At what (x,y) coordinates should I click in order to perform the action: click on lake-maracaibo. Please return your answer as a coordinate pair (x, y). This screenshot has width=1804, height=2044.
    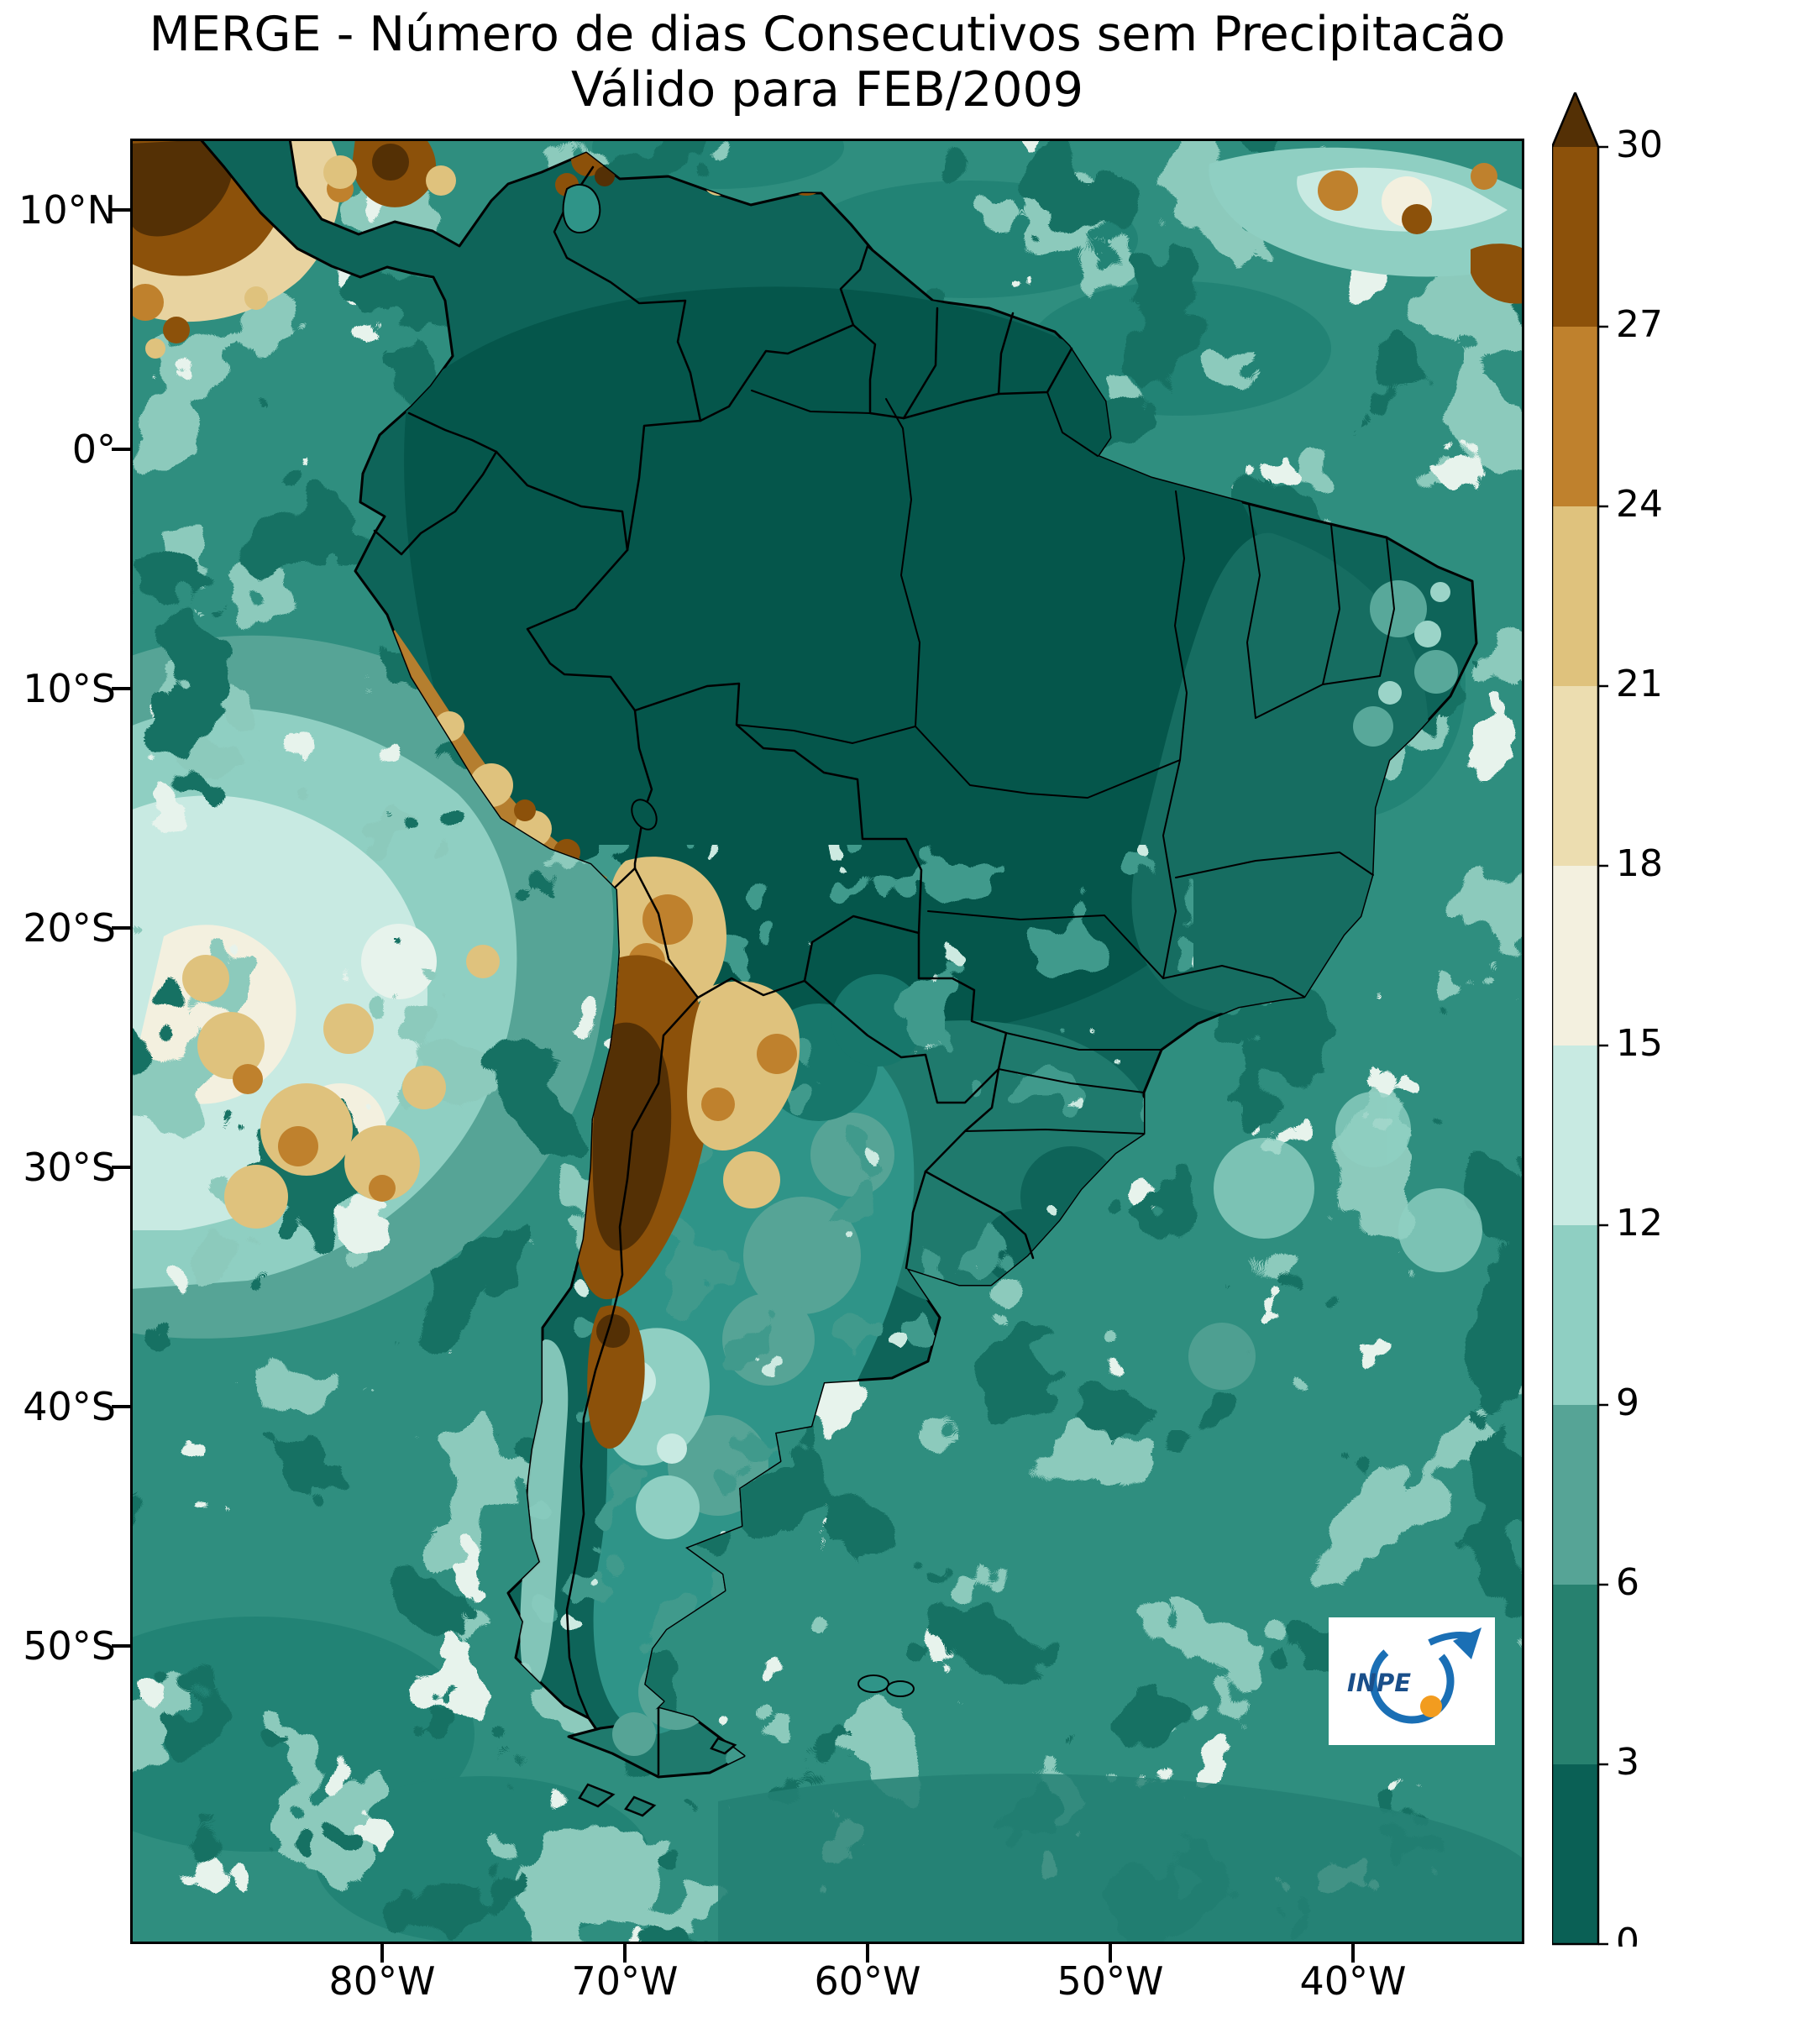
    Looking at the image, I should click on (581, 209).